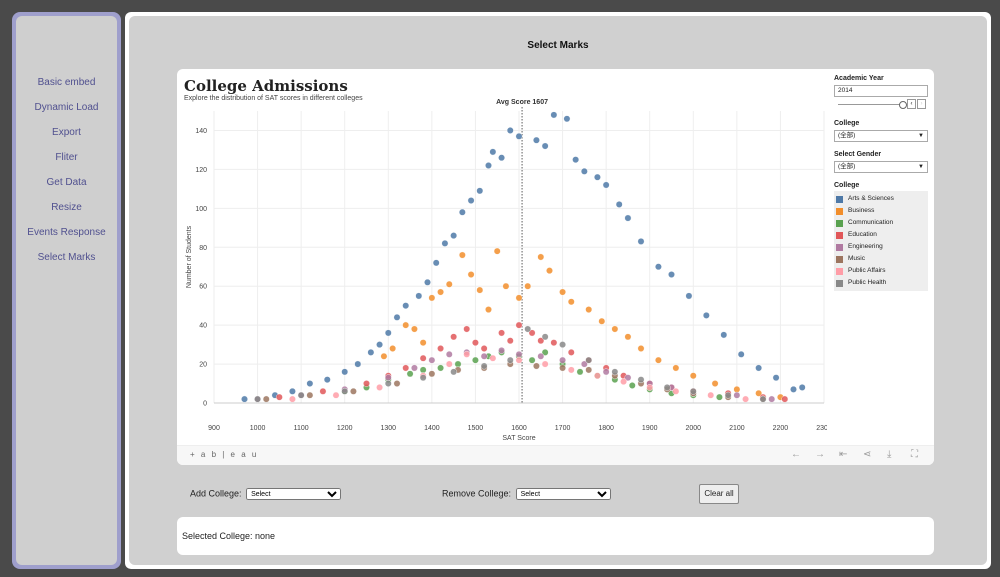 This screenshot has height=577, width=1000. What do you see at coordinates (66, 107) in the screenshot?
I see `nav-dynamic-load: Dynamic Load` at bounding box center [66, 107].